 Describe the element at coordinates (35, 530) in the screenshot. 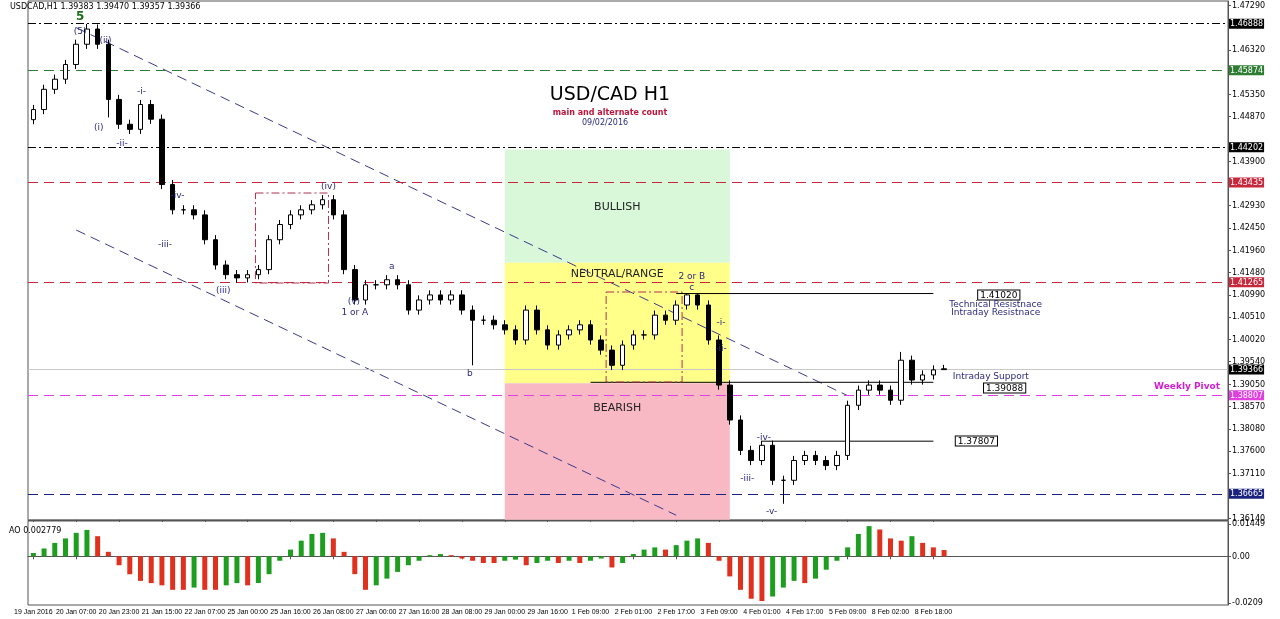

I see `text: AO 0.002779` at that location.